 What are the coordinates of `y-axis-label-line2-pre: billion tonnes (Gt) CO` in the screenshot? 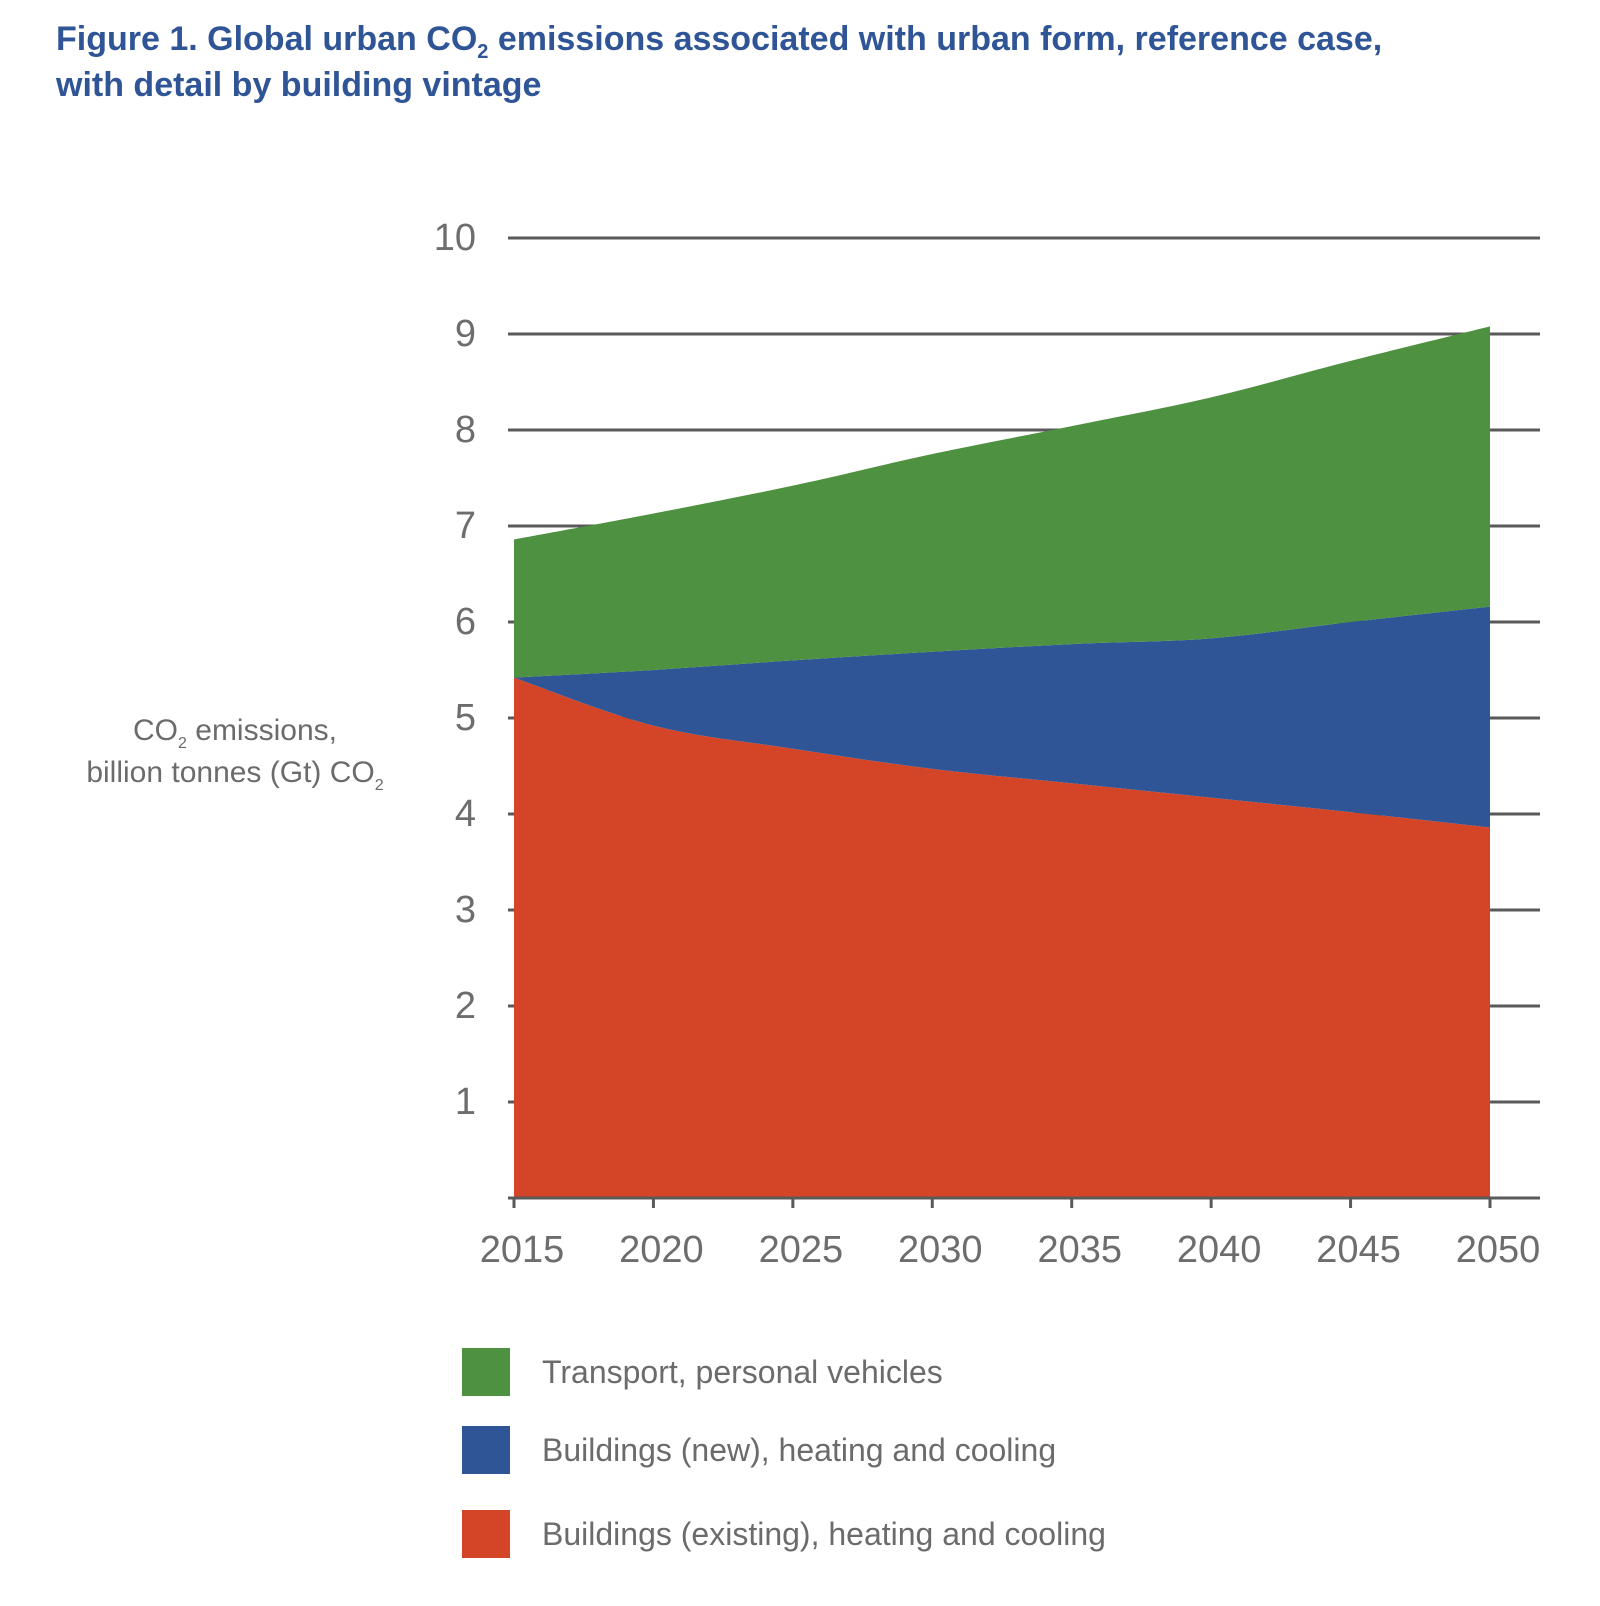 It's located at (230, 772).